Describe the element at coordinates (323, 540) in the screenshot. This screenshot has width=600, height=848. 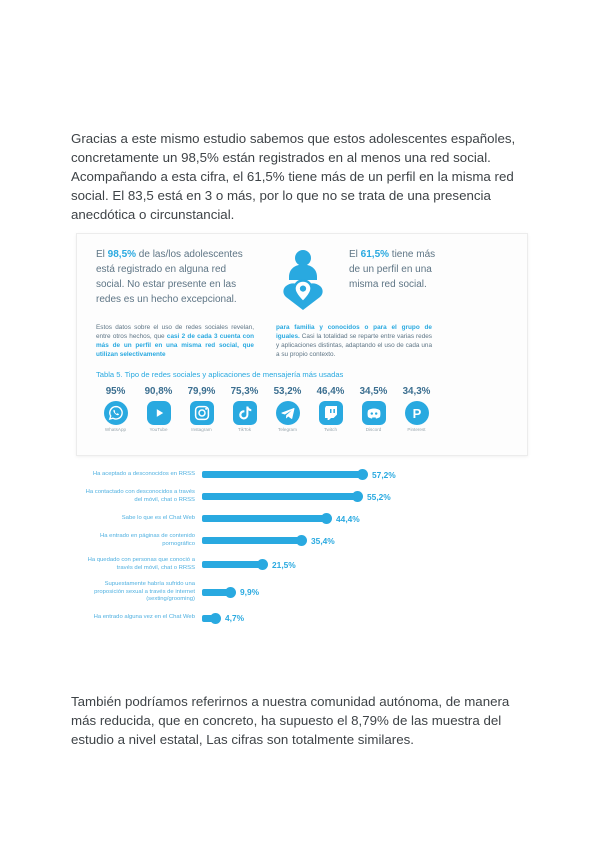
I see `bar-value: 35,4%` at that location.